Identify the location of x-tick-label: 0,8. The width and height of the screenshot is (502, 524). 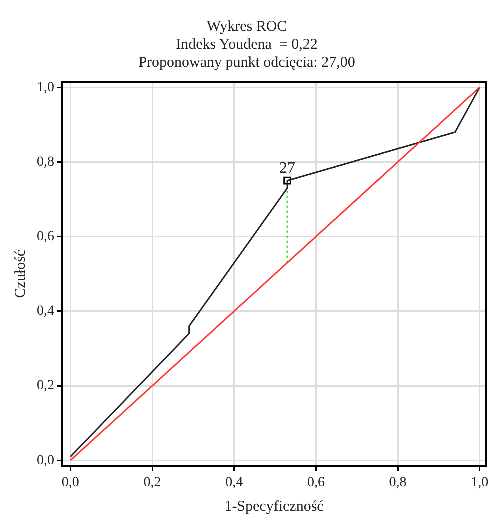
(398, 482).